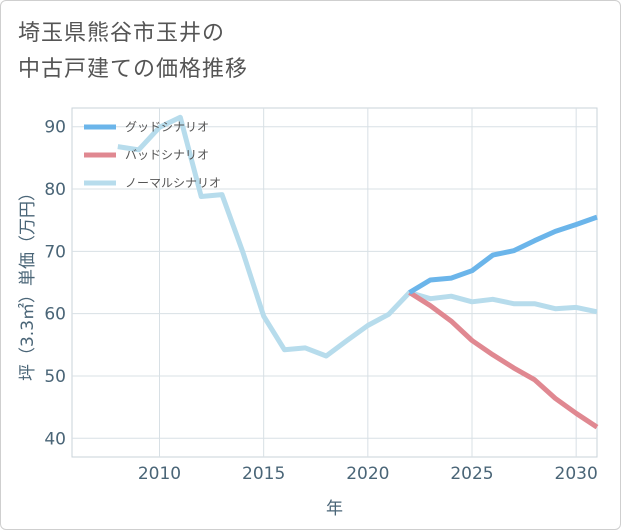 The height and width of the screenshot is (530, 621). I want to click on y-tick-label: 50, so click(55, 377).